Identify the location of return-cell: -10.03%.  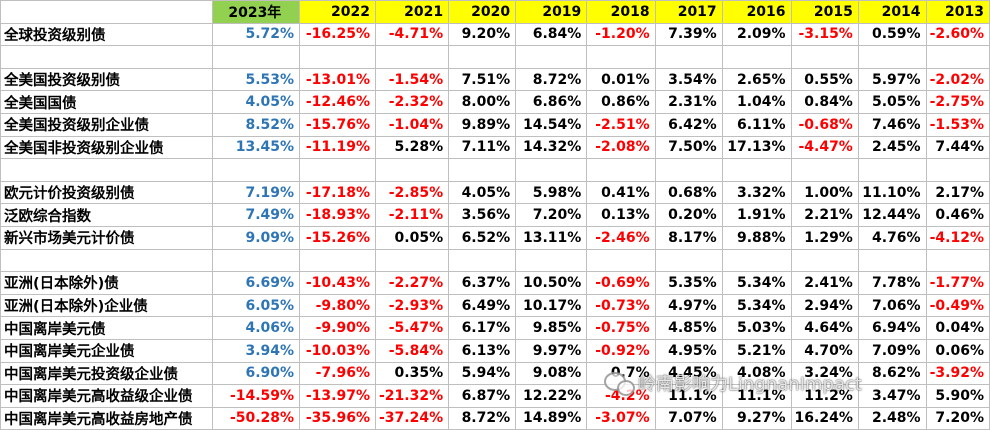
(337, 350).